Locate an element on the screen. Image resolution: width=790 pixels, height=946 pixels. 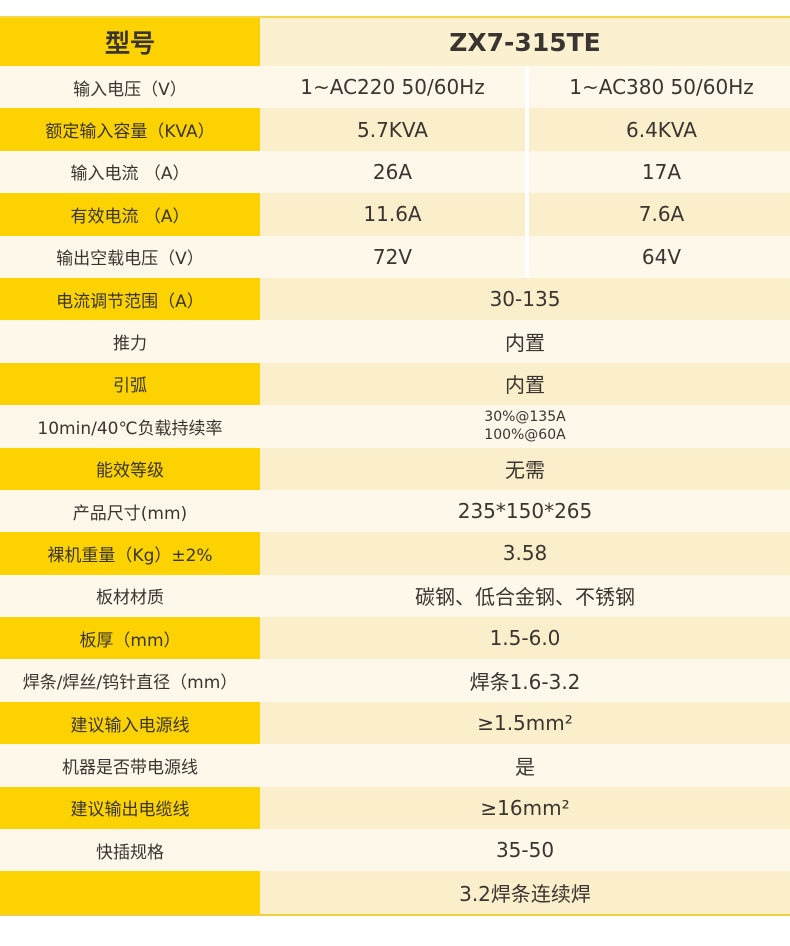
value-line: 30%@135A is located at coordinates (525, 417).